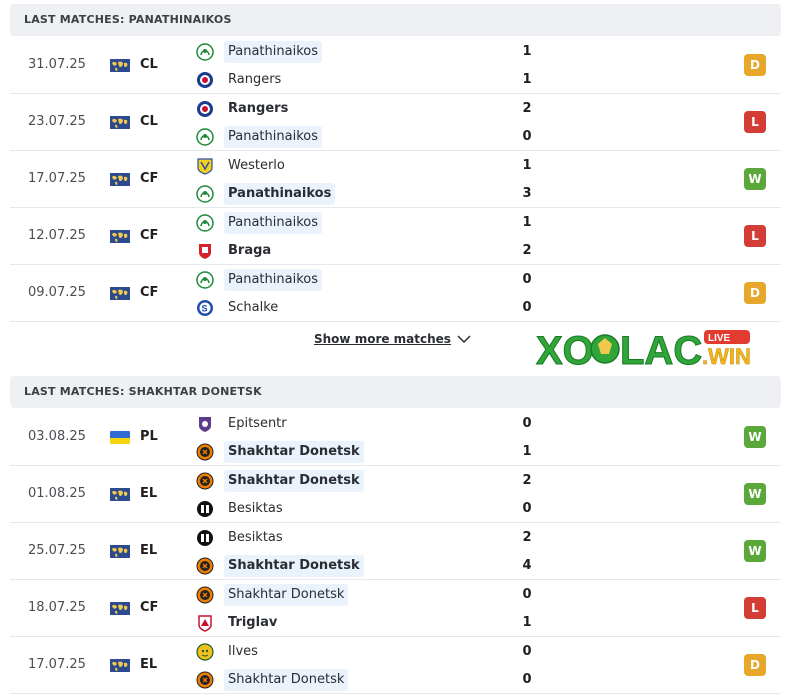 This screenshot has height=697, width=800. What do you see at coordinates (57, 64) in the screenshot?
I see `match-date: 31.07.25` at bounding box center [57, 64].